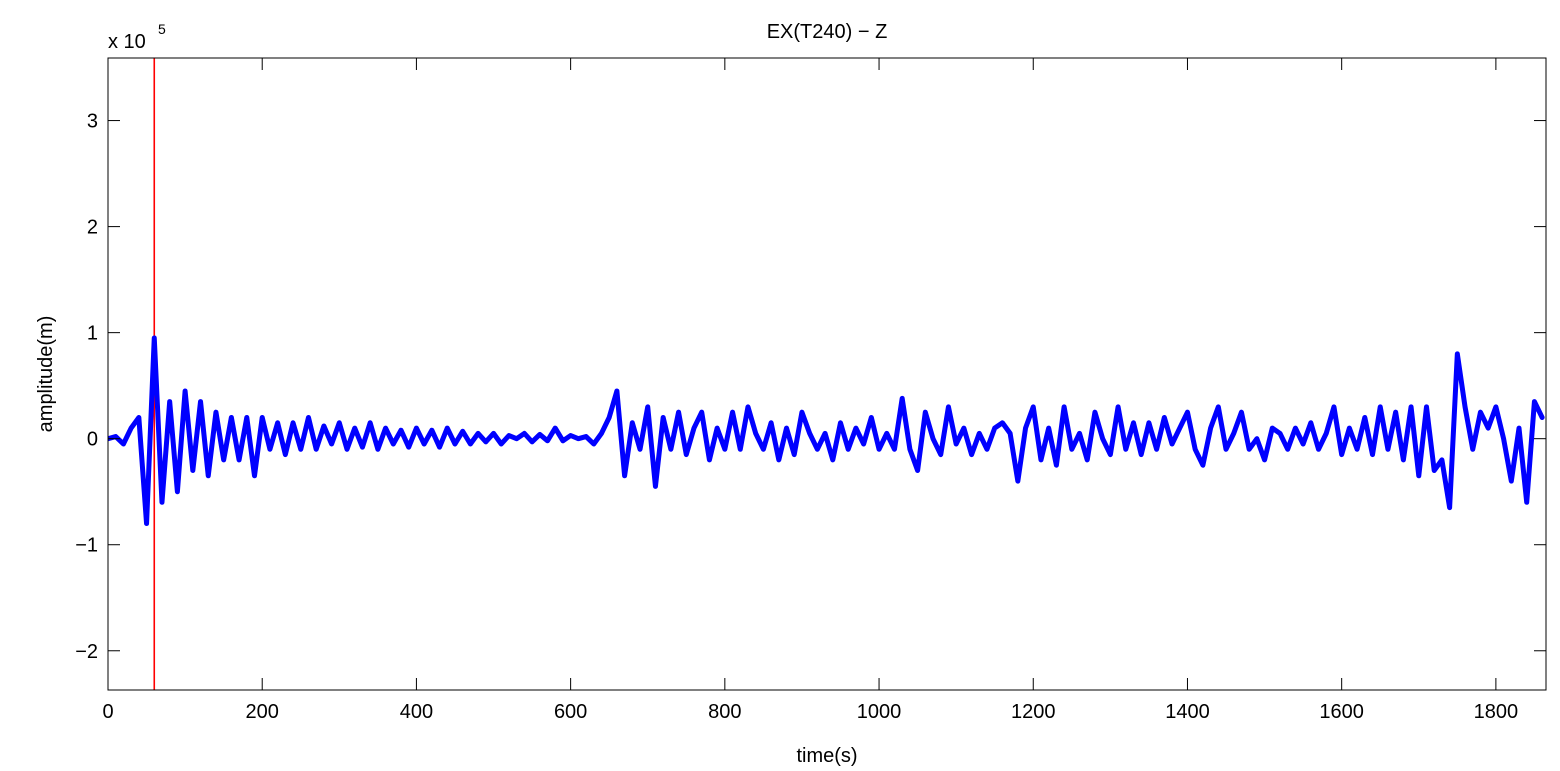  What do you see at coordinates (127, 42) in the screenshot?
I see `y-multiplier: x 10` at bounding box center [127, 42].